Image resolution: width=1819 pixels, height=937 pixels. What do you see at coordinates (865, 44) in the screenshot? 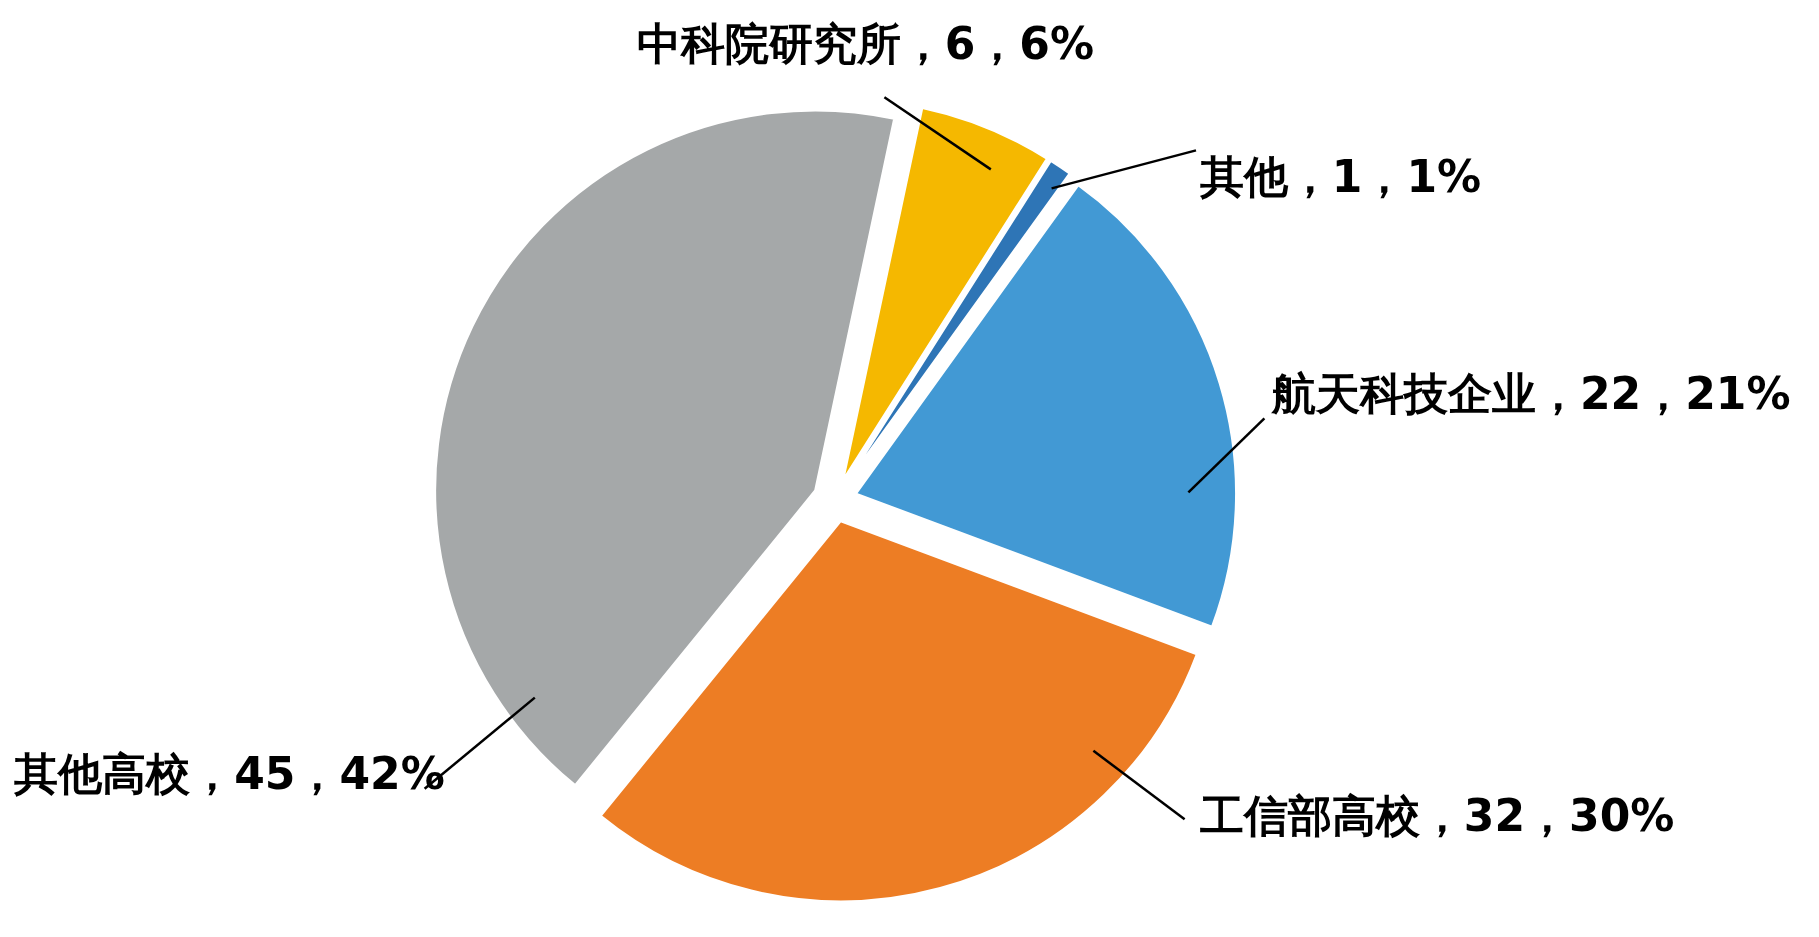
I see `slice-label: 中科院研究所，6，6%` at bounding box center [865, 44].